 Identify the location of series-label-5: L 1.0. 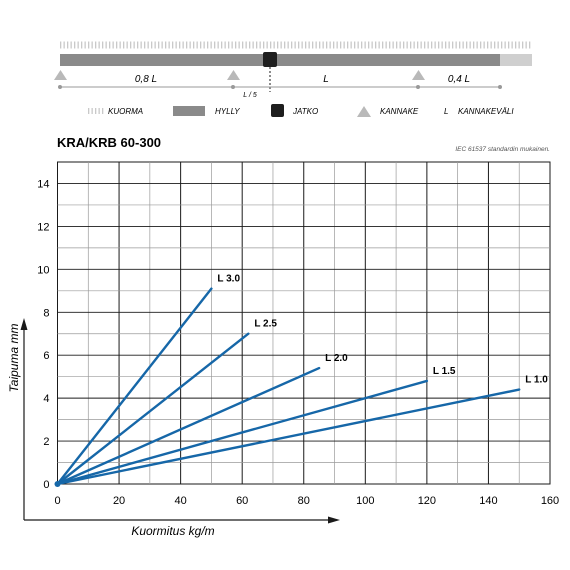
(536, 380).